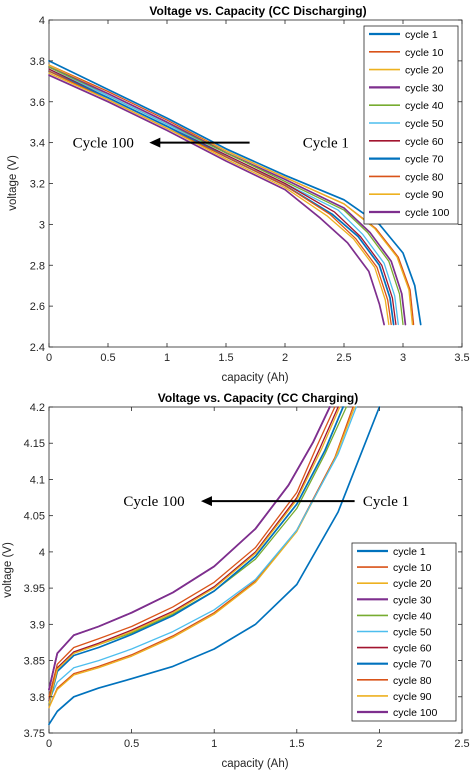  Describe the element at coordinates (199, 142) in the screenshot. I see `discharging-arrow` at that location.